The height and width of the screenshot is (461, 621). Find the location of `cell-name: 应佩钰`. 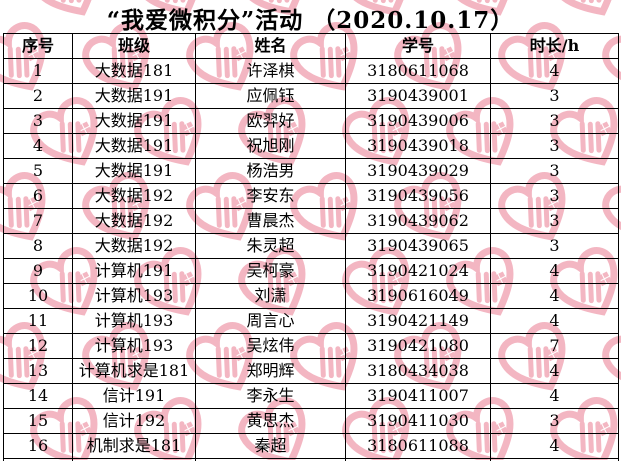

cell-name: 应佩钰 is located at coordinates (271, 96).